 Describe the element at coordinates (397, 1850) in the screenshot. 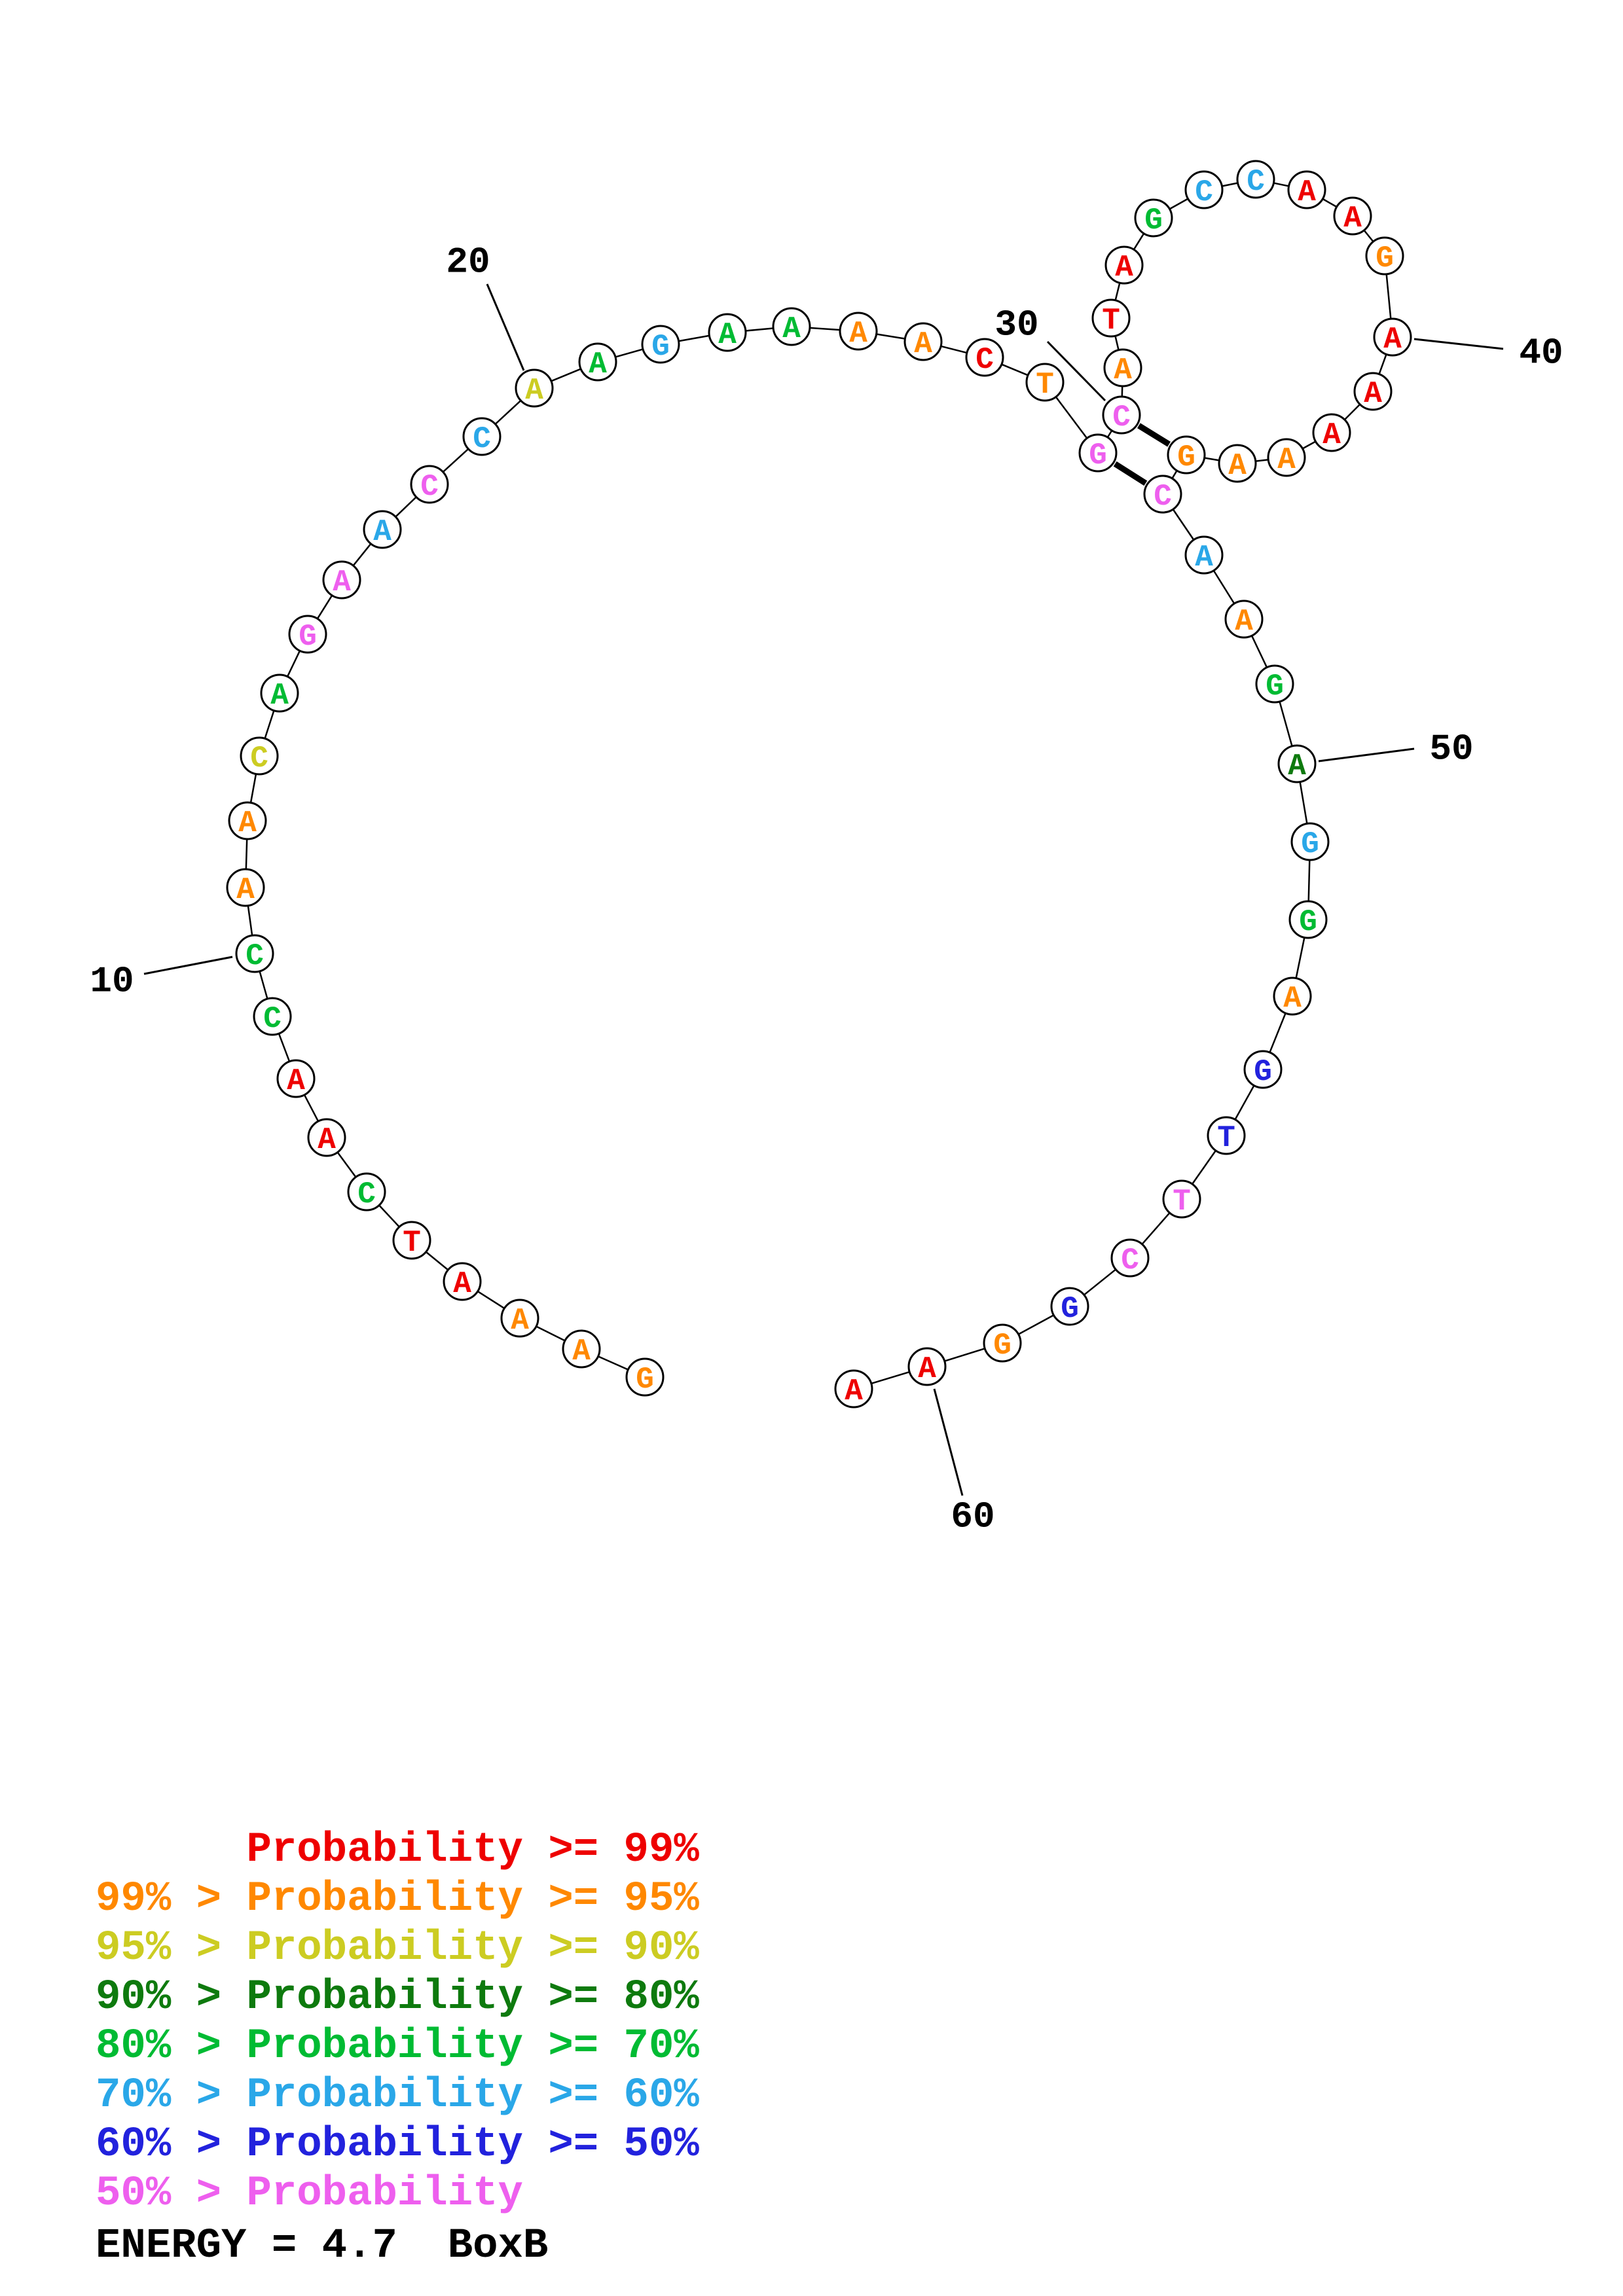

I see `legend-line: Probability >= 99%` at that location.